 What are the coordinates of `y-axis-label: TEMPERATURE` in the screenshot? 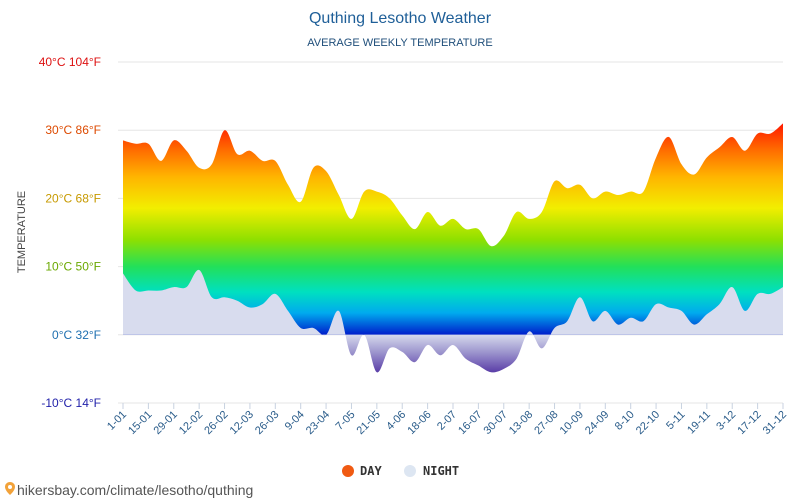 It's located at (22, 232).